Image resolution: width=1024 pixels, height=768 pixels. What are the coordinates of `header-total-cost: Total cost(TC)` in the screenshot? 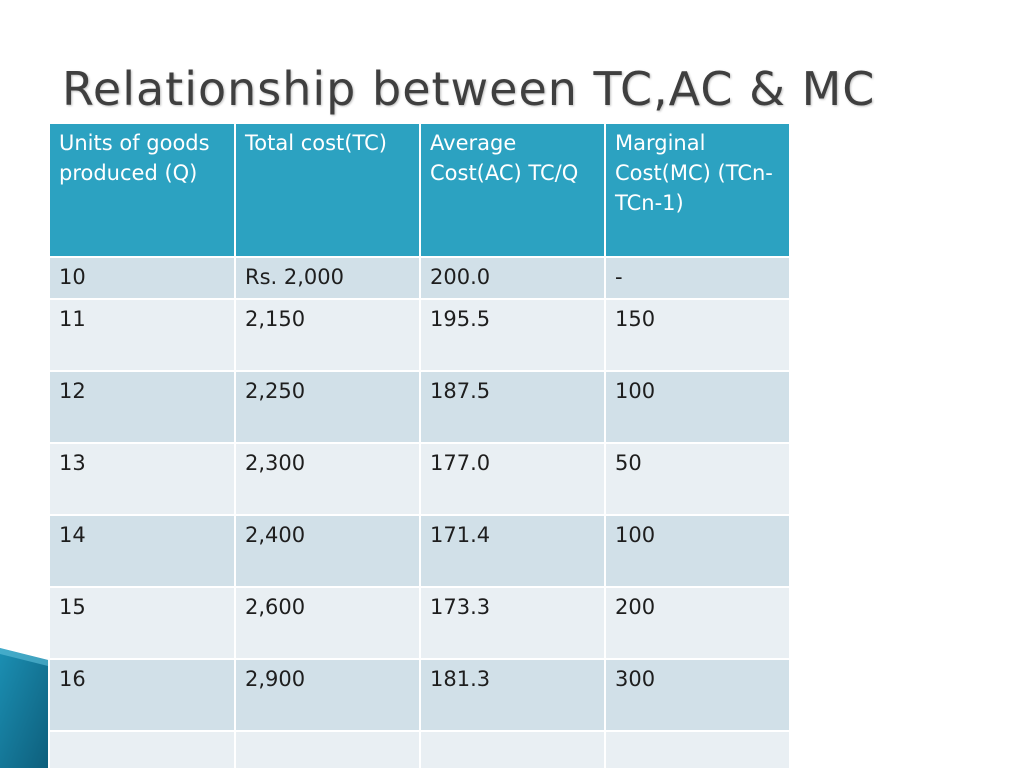 It's located at (327, 190).